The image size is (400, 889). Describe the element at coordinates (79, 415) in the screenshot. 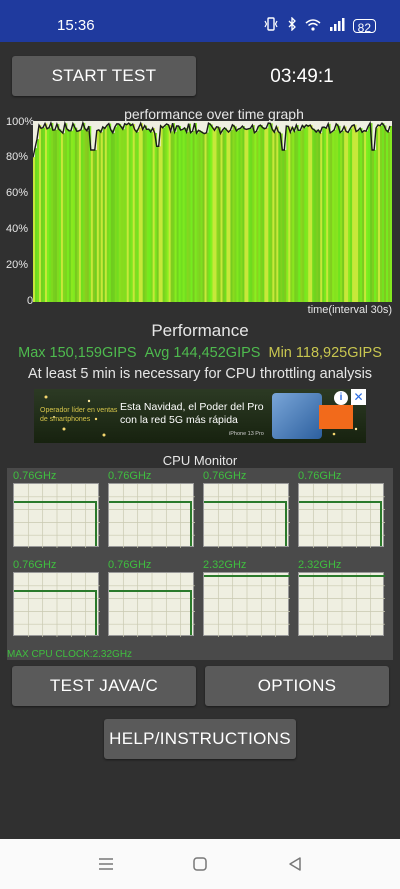

I see `ad-small-text: Operador líder en ventas de smartphones` at that location.